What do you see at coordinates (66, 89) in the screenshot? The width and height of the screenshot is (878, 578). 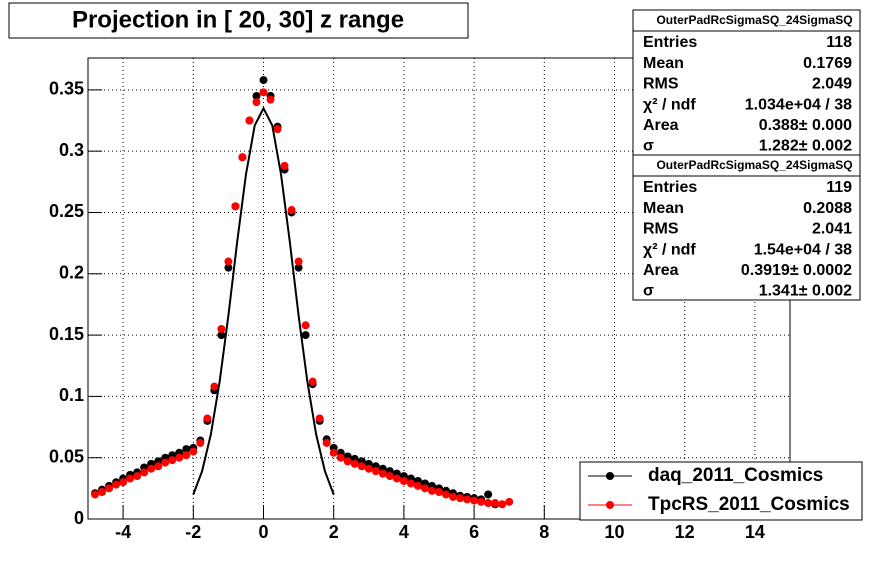 I see `y-tick-label: 0.35` at bounding box center [66, 89].